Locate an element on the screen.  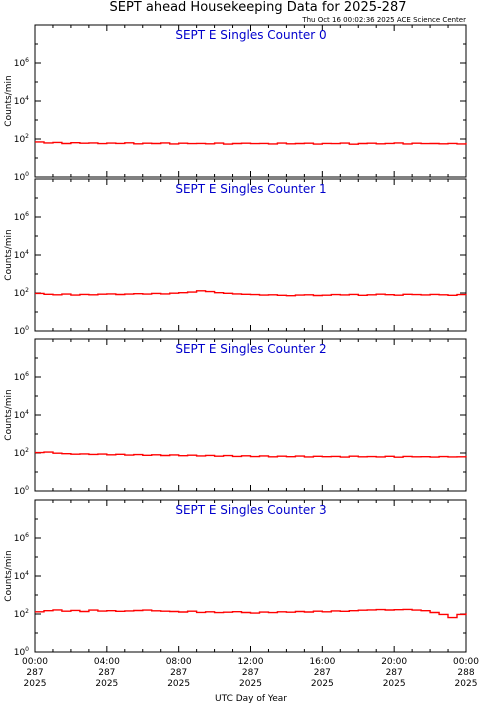
x-tick-doy: 288 is located at coordinates (465, 673).